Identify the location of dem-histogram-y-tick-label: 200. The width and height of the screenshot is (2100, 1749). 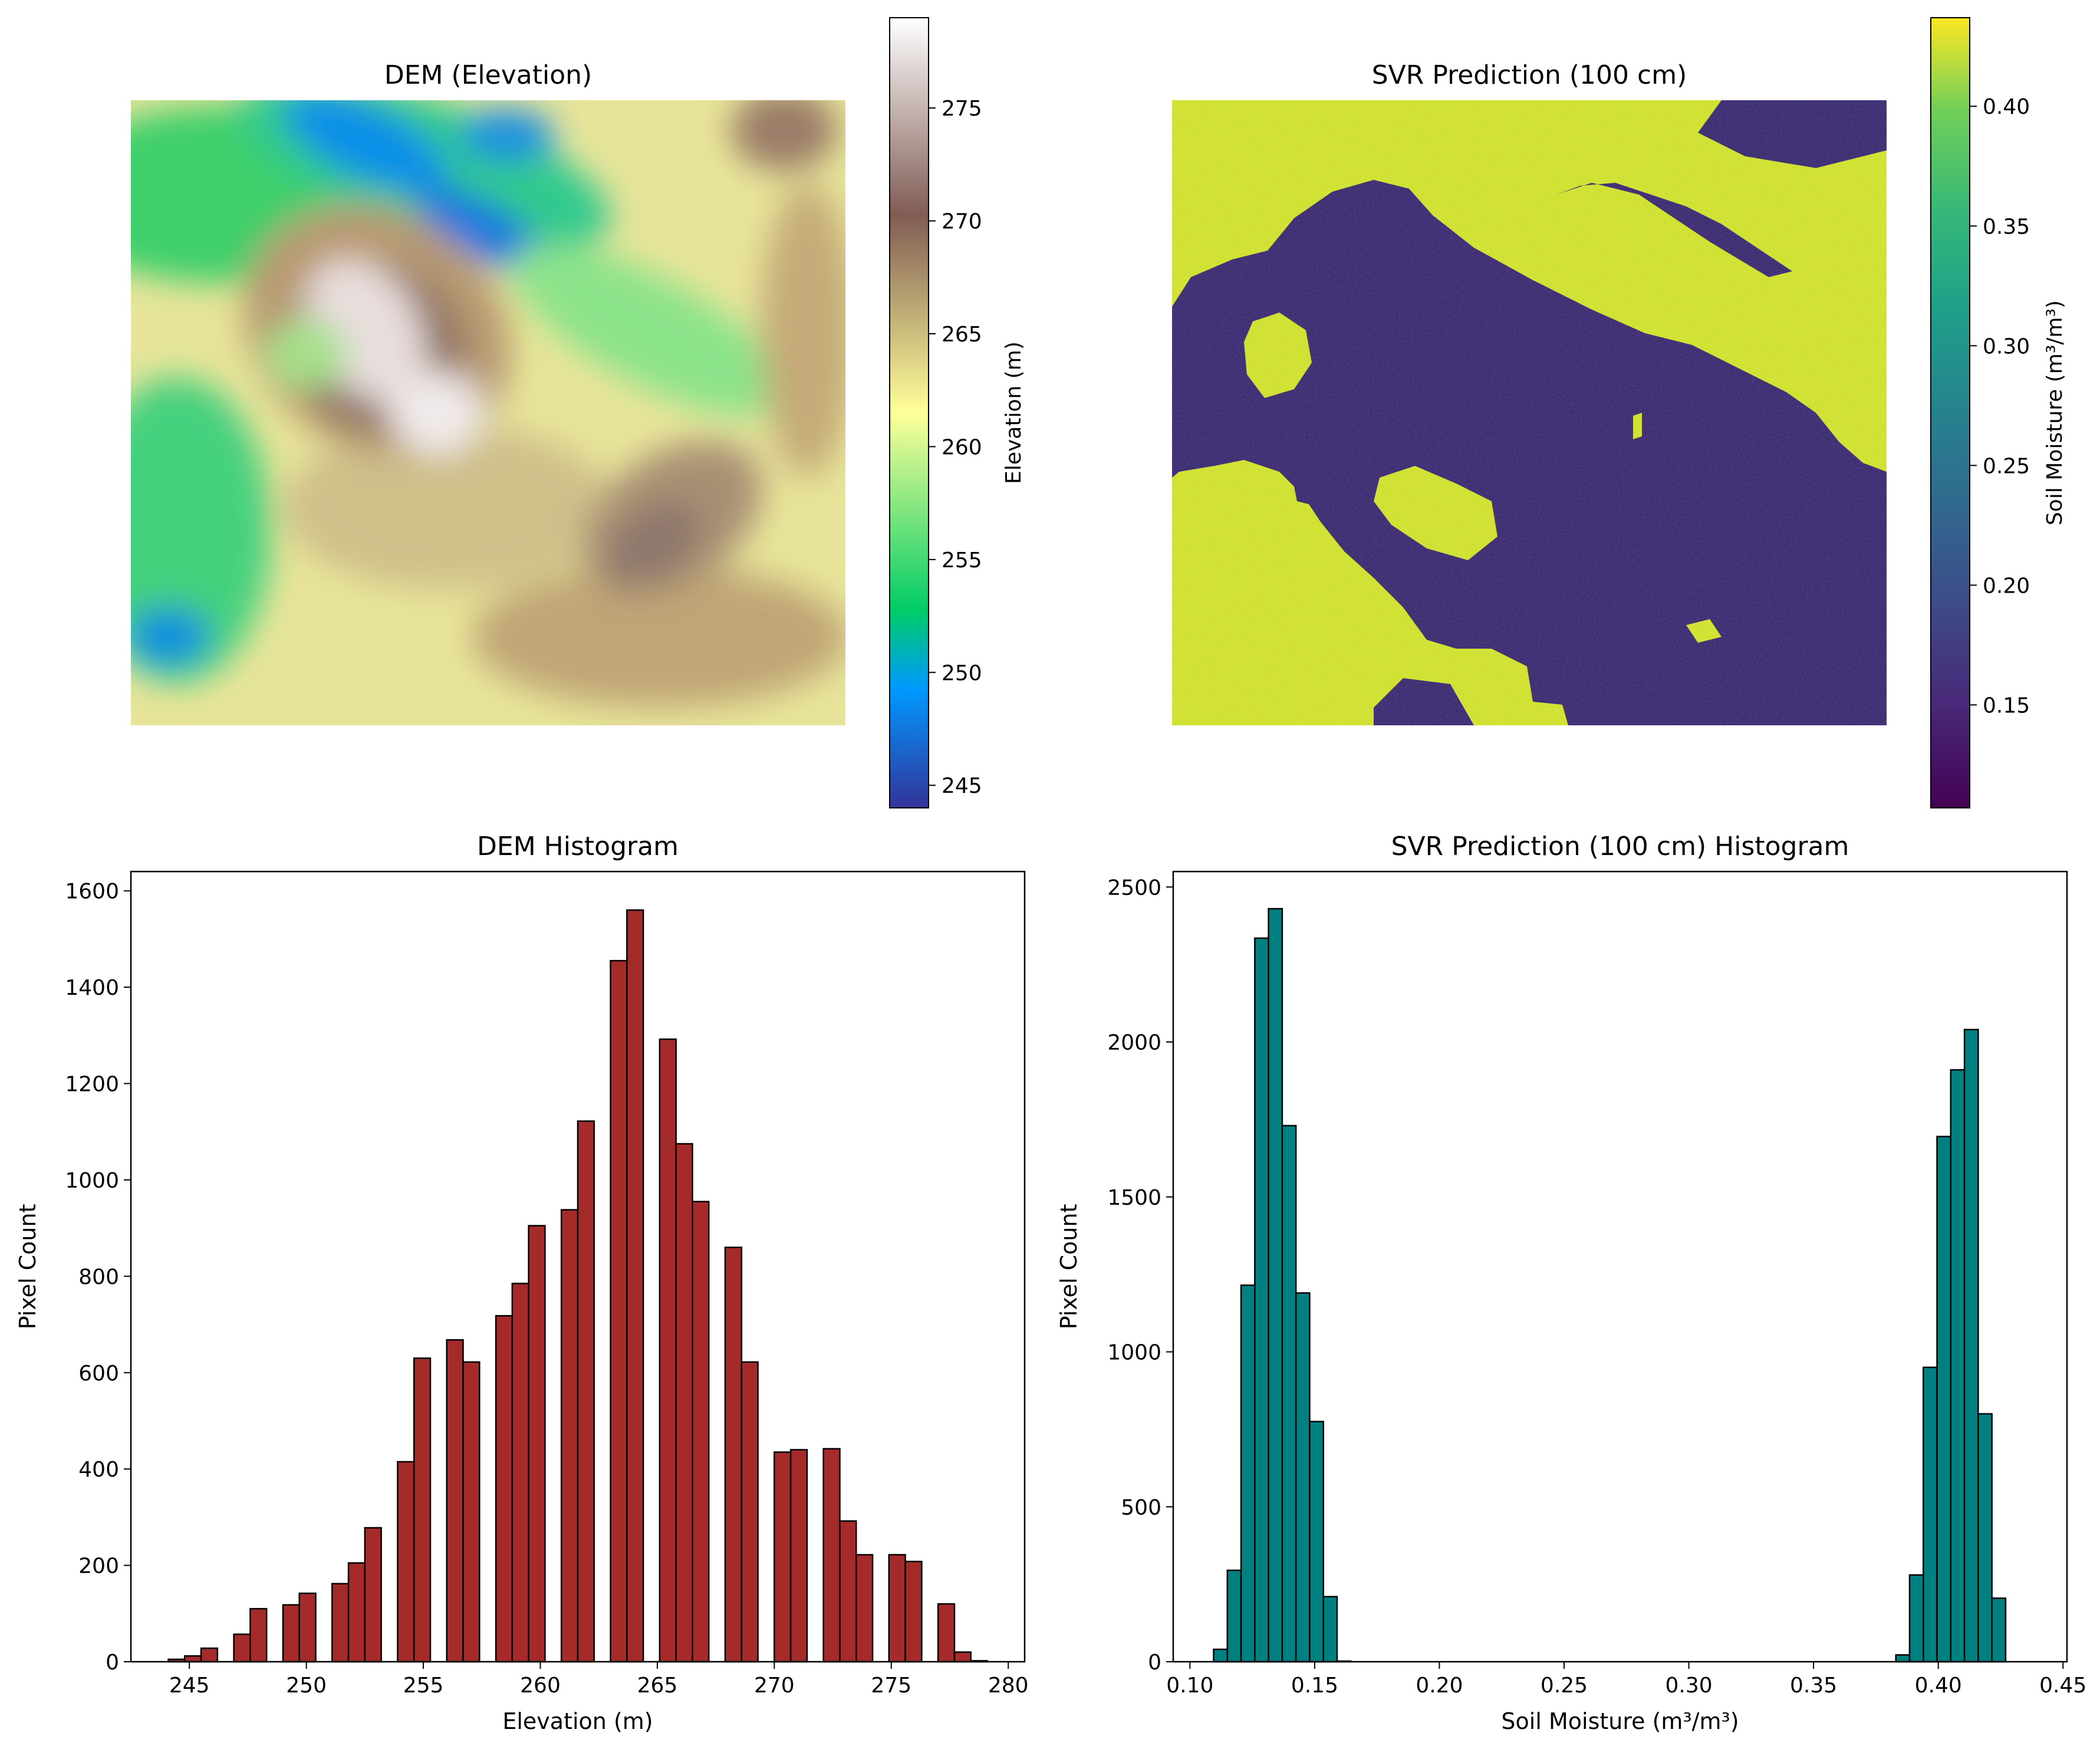
(99, 1567).